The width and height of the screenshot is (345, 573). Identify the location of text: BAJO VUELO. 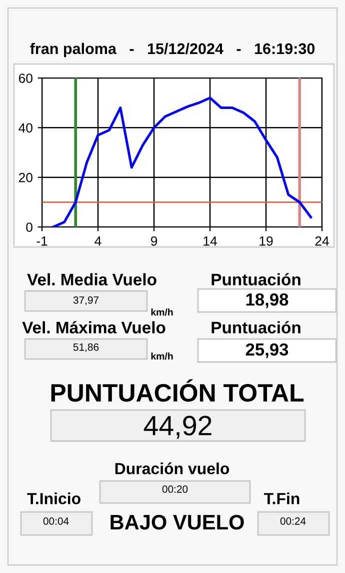
(177, 522).